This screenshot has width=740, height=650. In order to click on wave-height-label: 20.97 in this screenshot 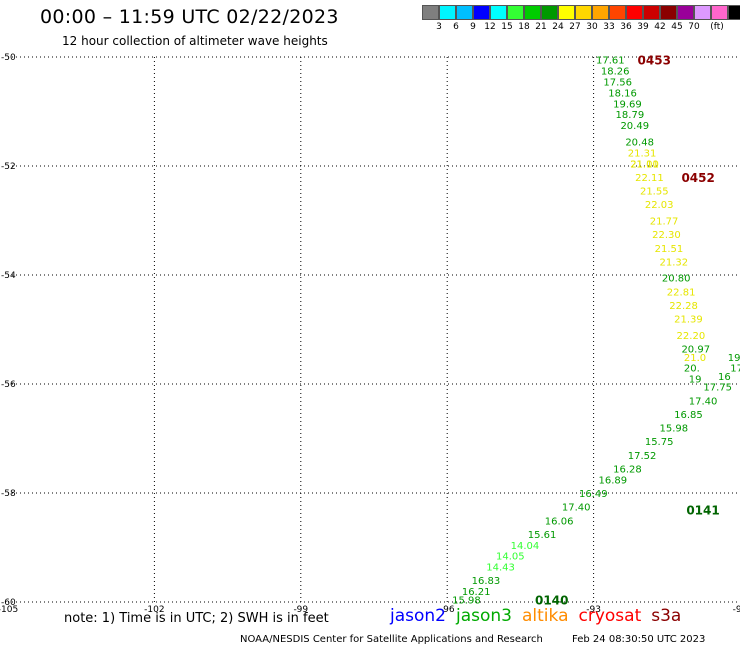, I will do `click(695, 350)`.